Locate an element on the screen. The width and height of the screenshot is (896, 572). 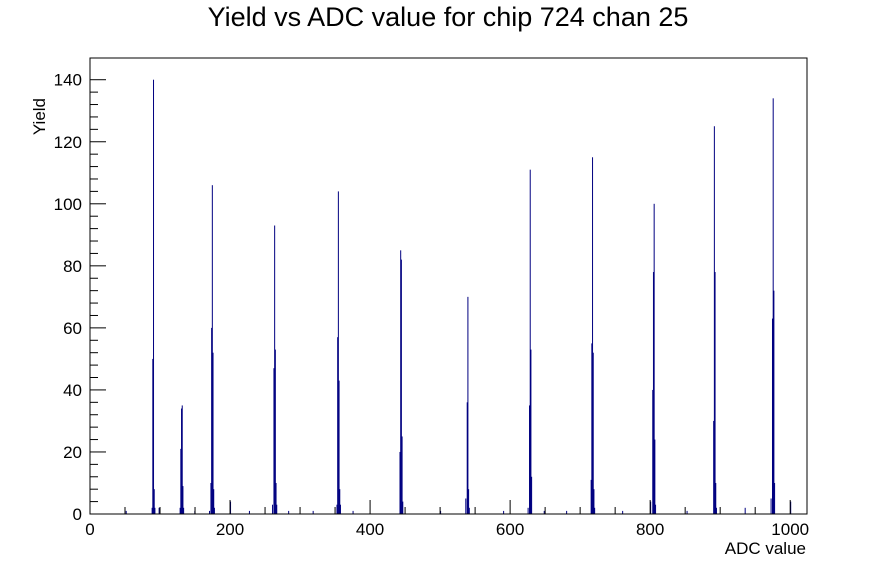
y-tick-label: 60 is located at coordinates (72, 328).